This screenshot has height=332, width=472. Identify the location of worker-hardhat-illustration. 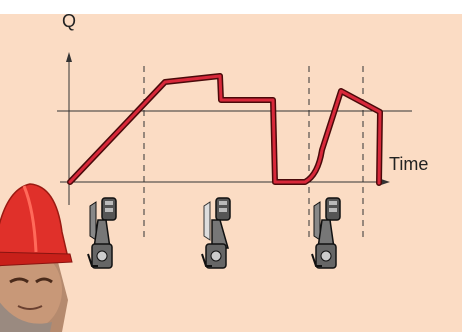
(36, 257).